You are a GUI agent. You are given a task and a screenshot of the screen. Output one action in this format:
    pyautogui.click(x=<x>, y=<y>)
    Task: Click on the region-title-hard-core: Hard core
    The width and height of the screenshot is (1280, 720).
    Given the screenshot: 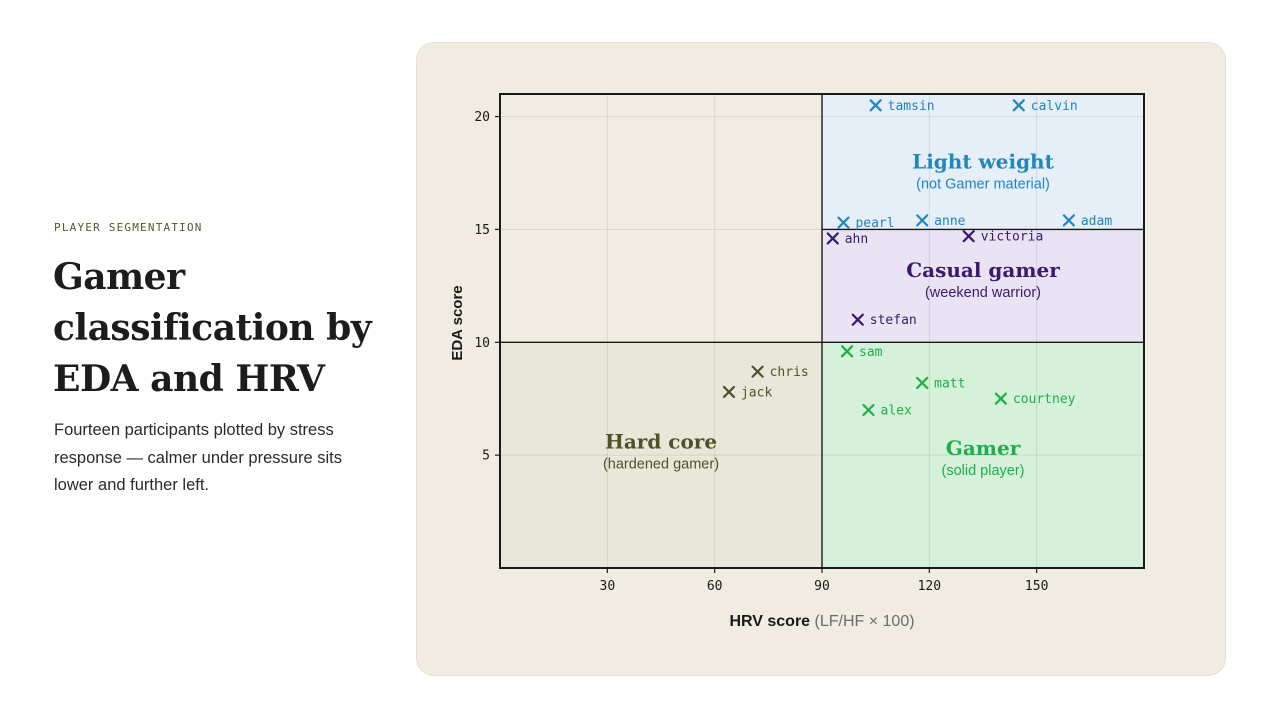 What is the action you would take?
    pyautogui.click(x=661, y=441)
    